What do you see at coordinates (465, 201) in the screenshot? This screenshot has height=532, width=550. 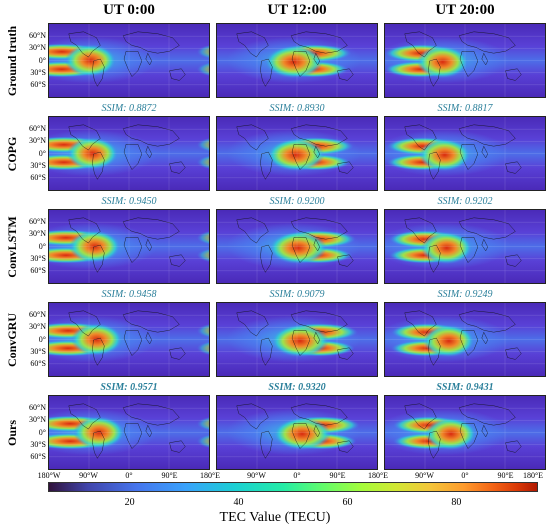 I see `ssim-label: SSIM: 0.9202` at bounding box center [465, 201].